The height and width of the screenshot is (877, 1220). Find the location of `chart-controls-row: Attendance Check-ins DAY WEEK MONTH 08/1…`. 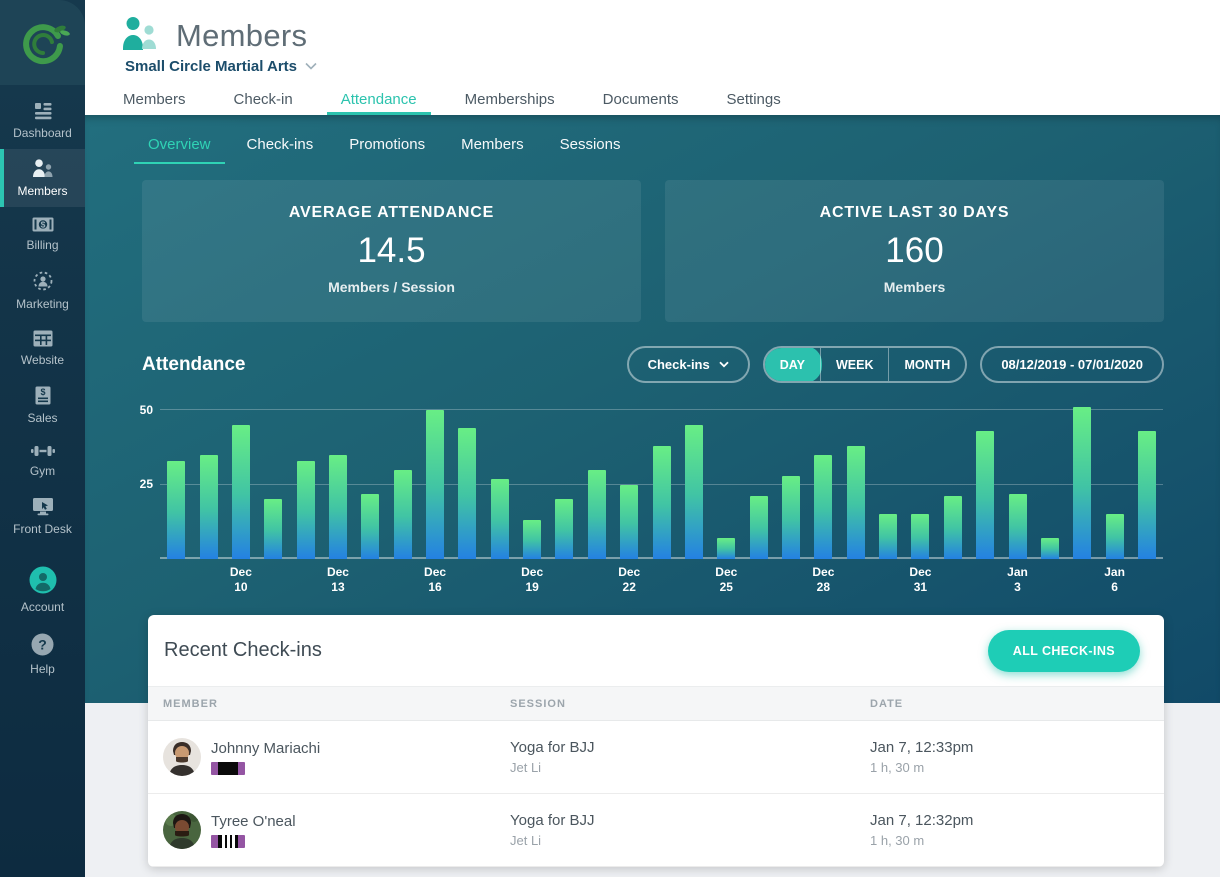

chart-controls-row: Attendance Check-ins DAY WEEK MONTH 08/1… is located at coordinates (653, 364).